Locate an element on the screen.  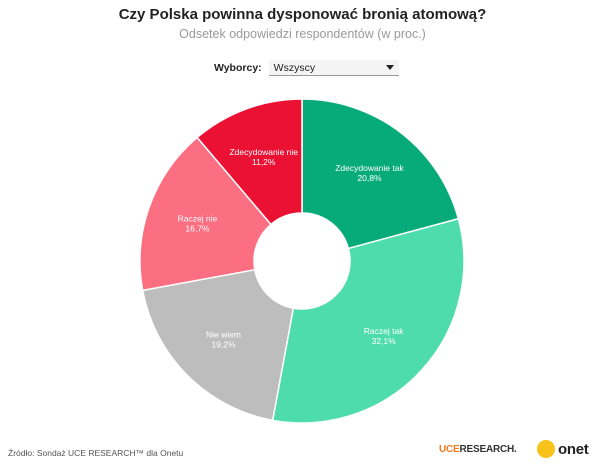
chevron-down-icon is located at coordinates (389, 67).